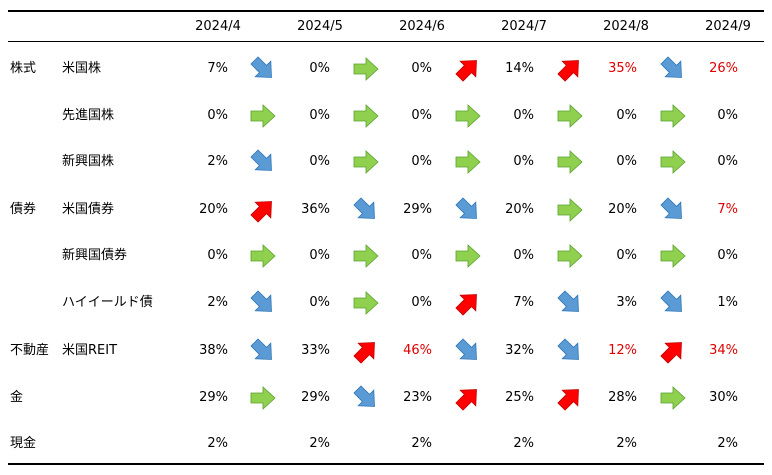 Image resolution: width=772 pixels, height=475 pixels. What do you see at coordinates (320, 26) in the screenshot?
I see `month-header: 2024/5` at bounding box center [320, 26].